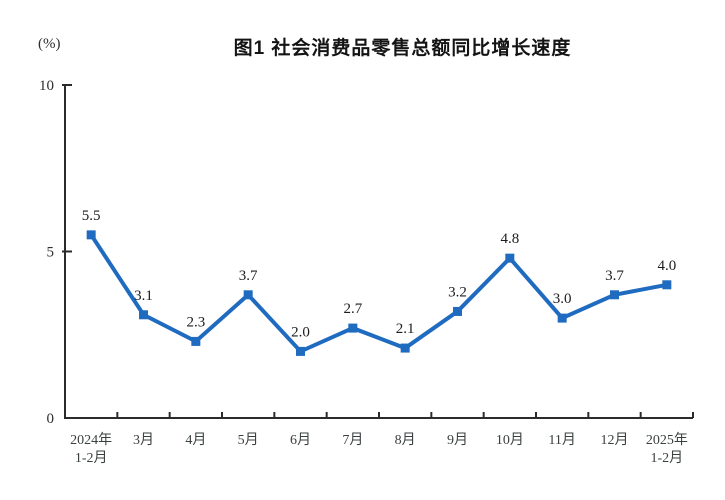 Image resolution: width=725 pixels, height=500 pixels. Describe the element at coordinates (300, 332) in the screenshot. I see `data-point-label: 2.0` at that location.